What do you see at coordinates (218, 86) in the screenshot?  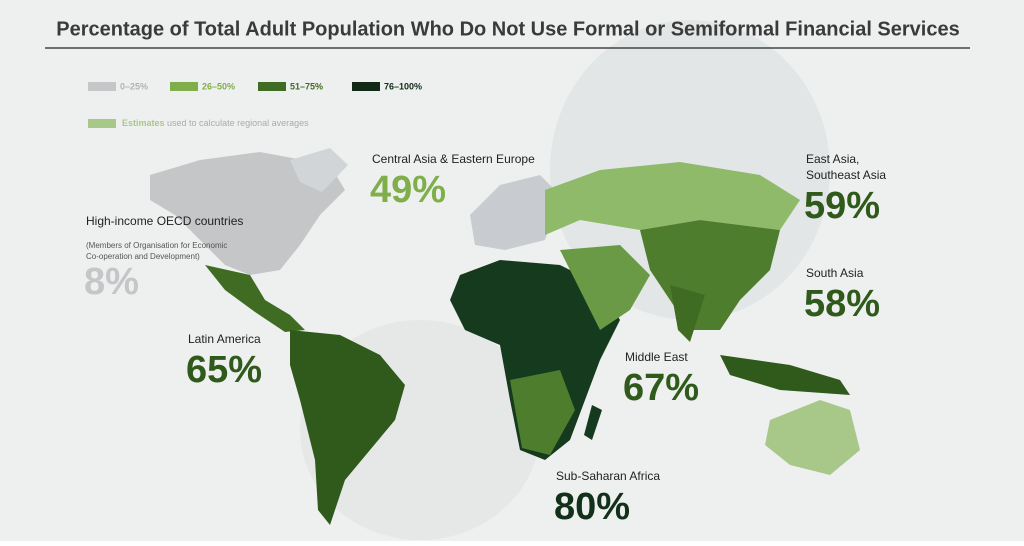 I see `legend-label: 26–50%` at bounding box center [218, 86].